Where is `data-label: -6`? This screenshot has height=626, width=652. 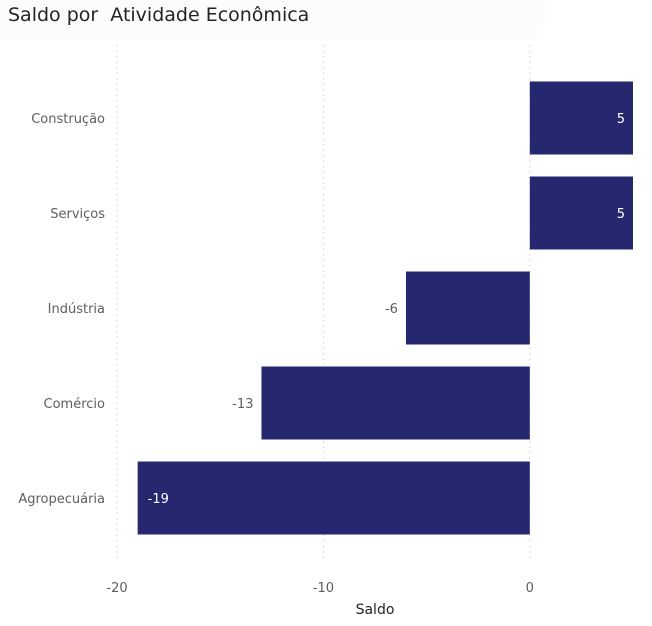
data-label: -6 is located at coordinates (391, 309).